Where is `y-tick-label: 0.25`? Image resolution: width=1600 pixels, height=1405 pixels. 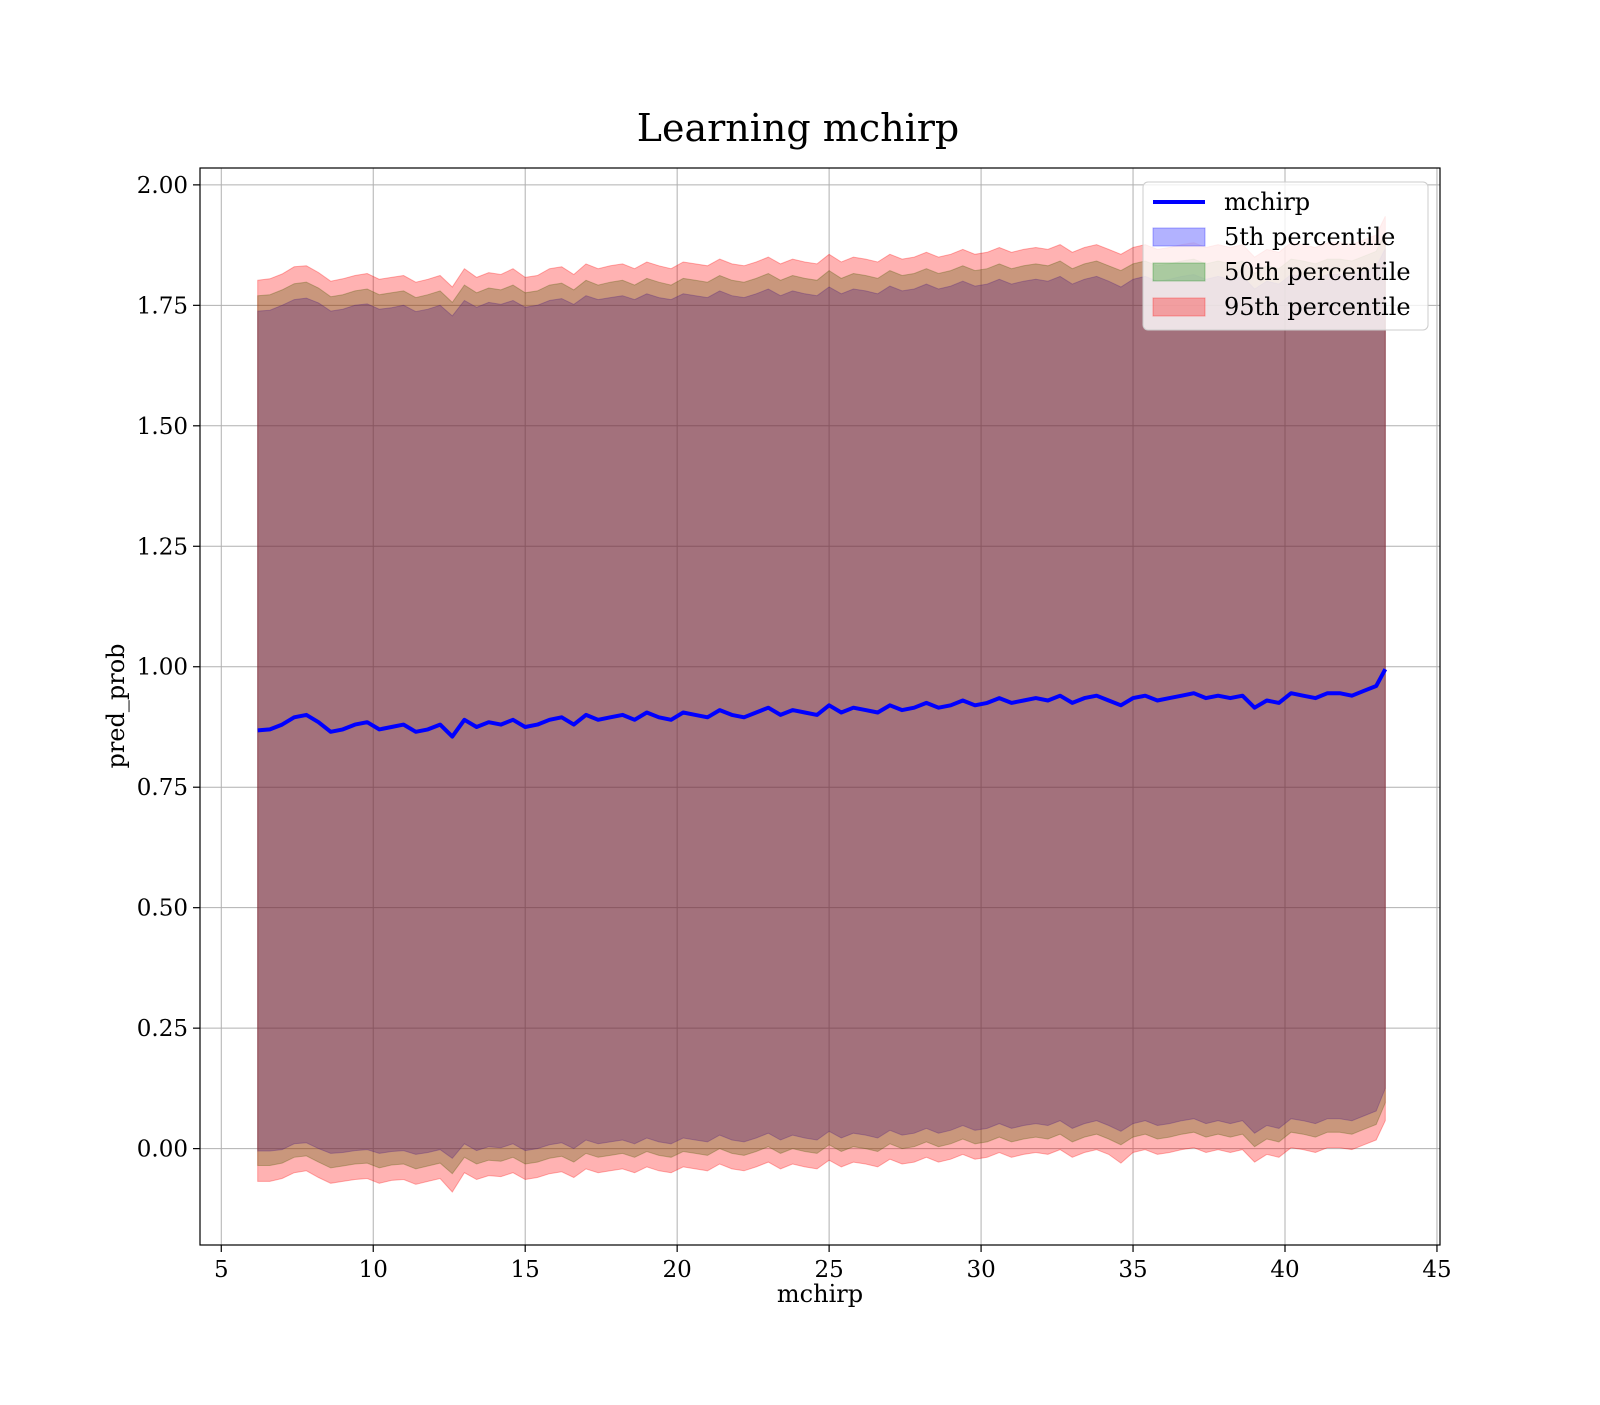 y-tick-label: 0.25 is located at coordinates (162, 1029).